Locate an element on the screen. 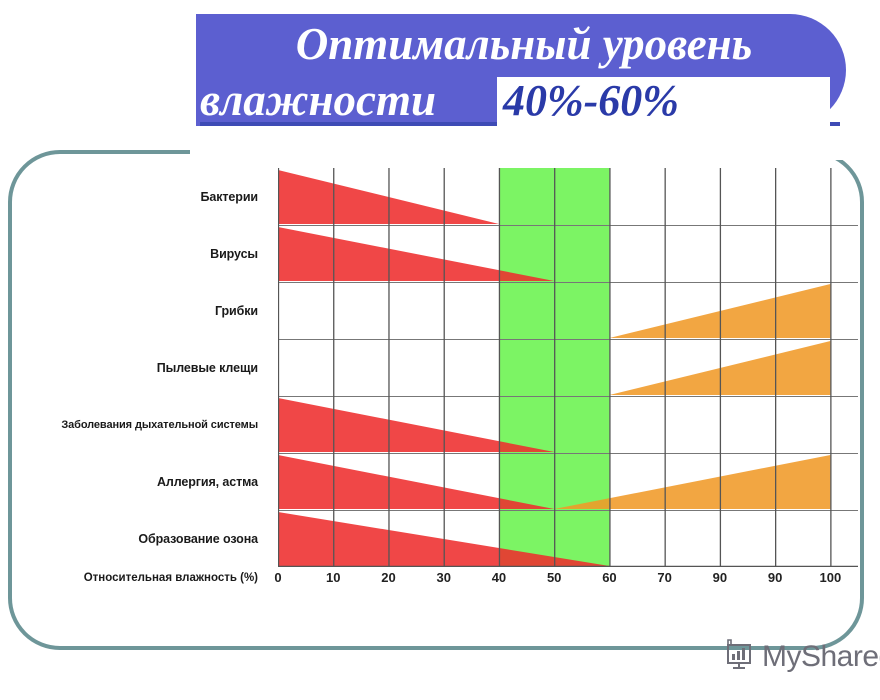  chart-row: Аллергия, астма is located at coordinates (445, 481).